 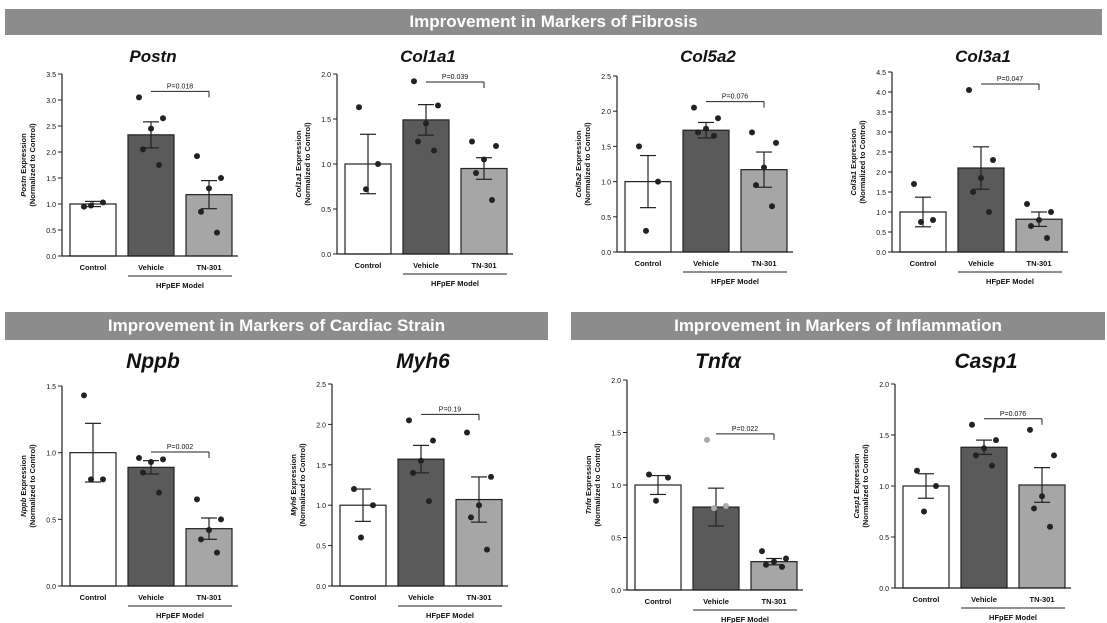 I want to click on y-axis-label: Nppb Expression, so click(x=23, y=486).